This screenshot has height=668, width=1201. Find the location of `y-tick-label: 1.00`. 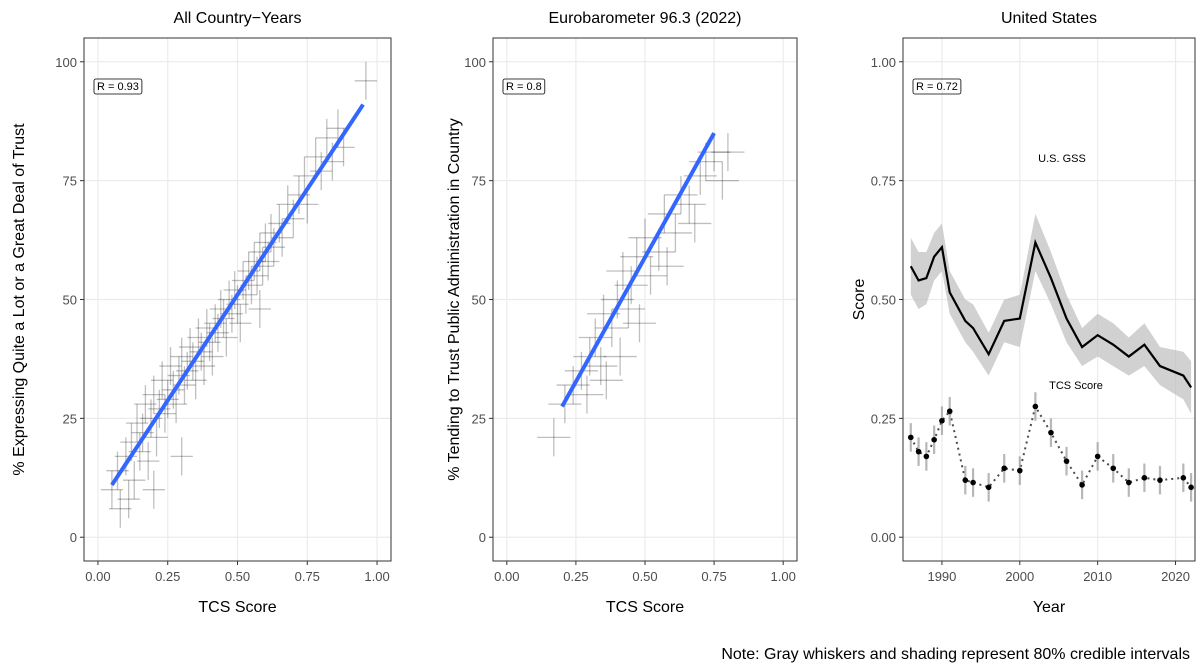

y-tick-label: 1.00 is located at coordinates (883, 62).